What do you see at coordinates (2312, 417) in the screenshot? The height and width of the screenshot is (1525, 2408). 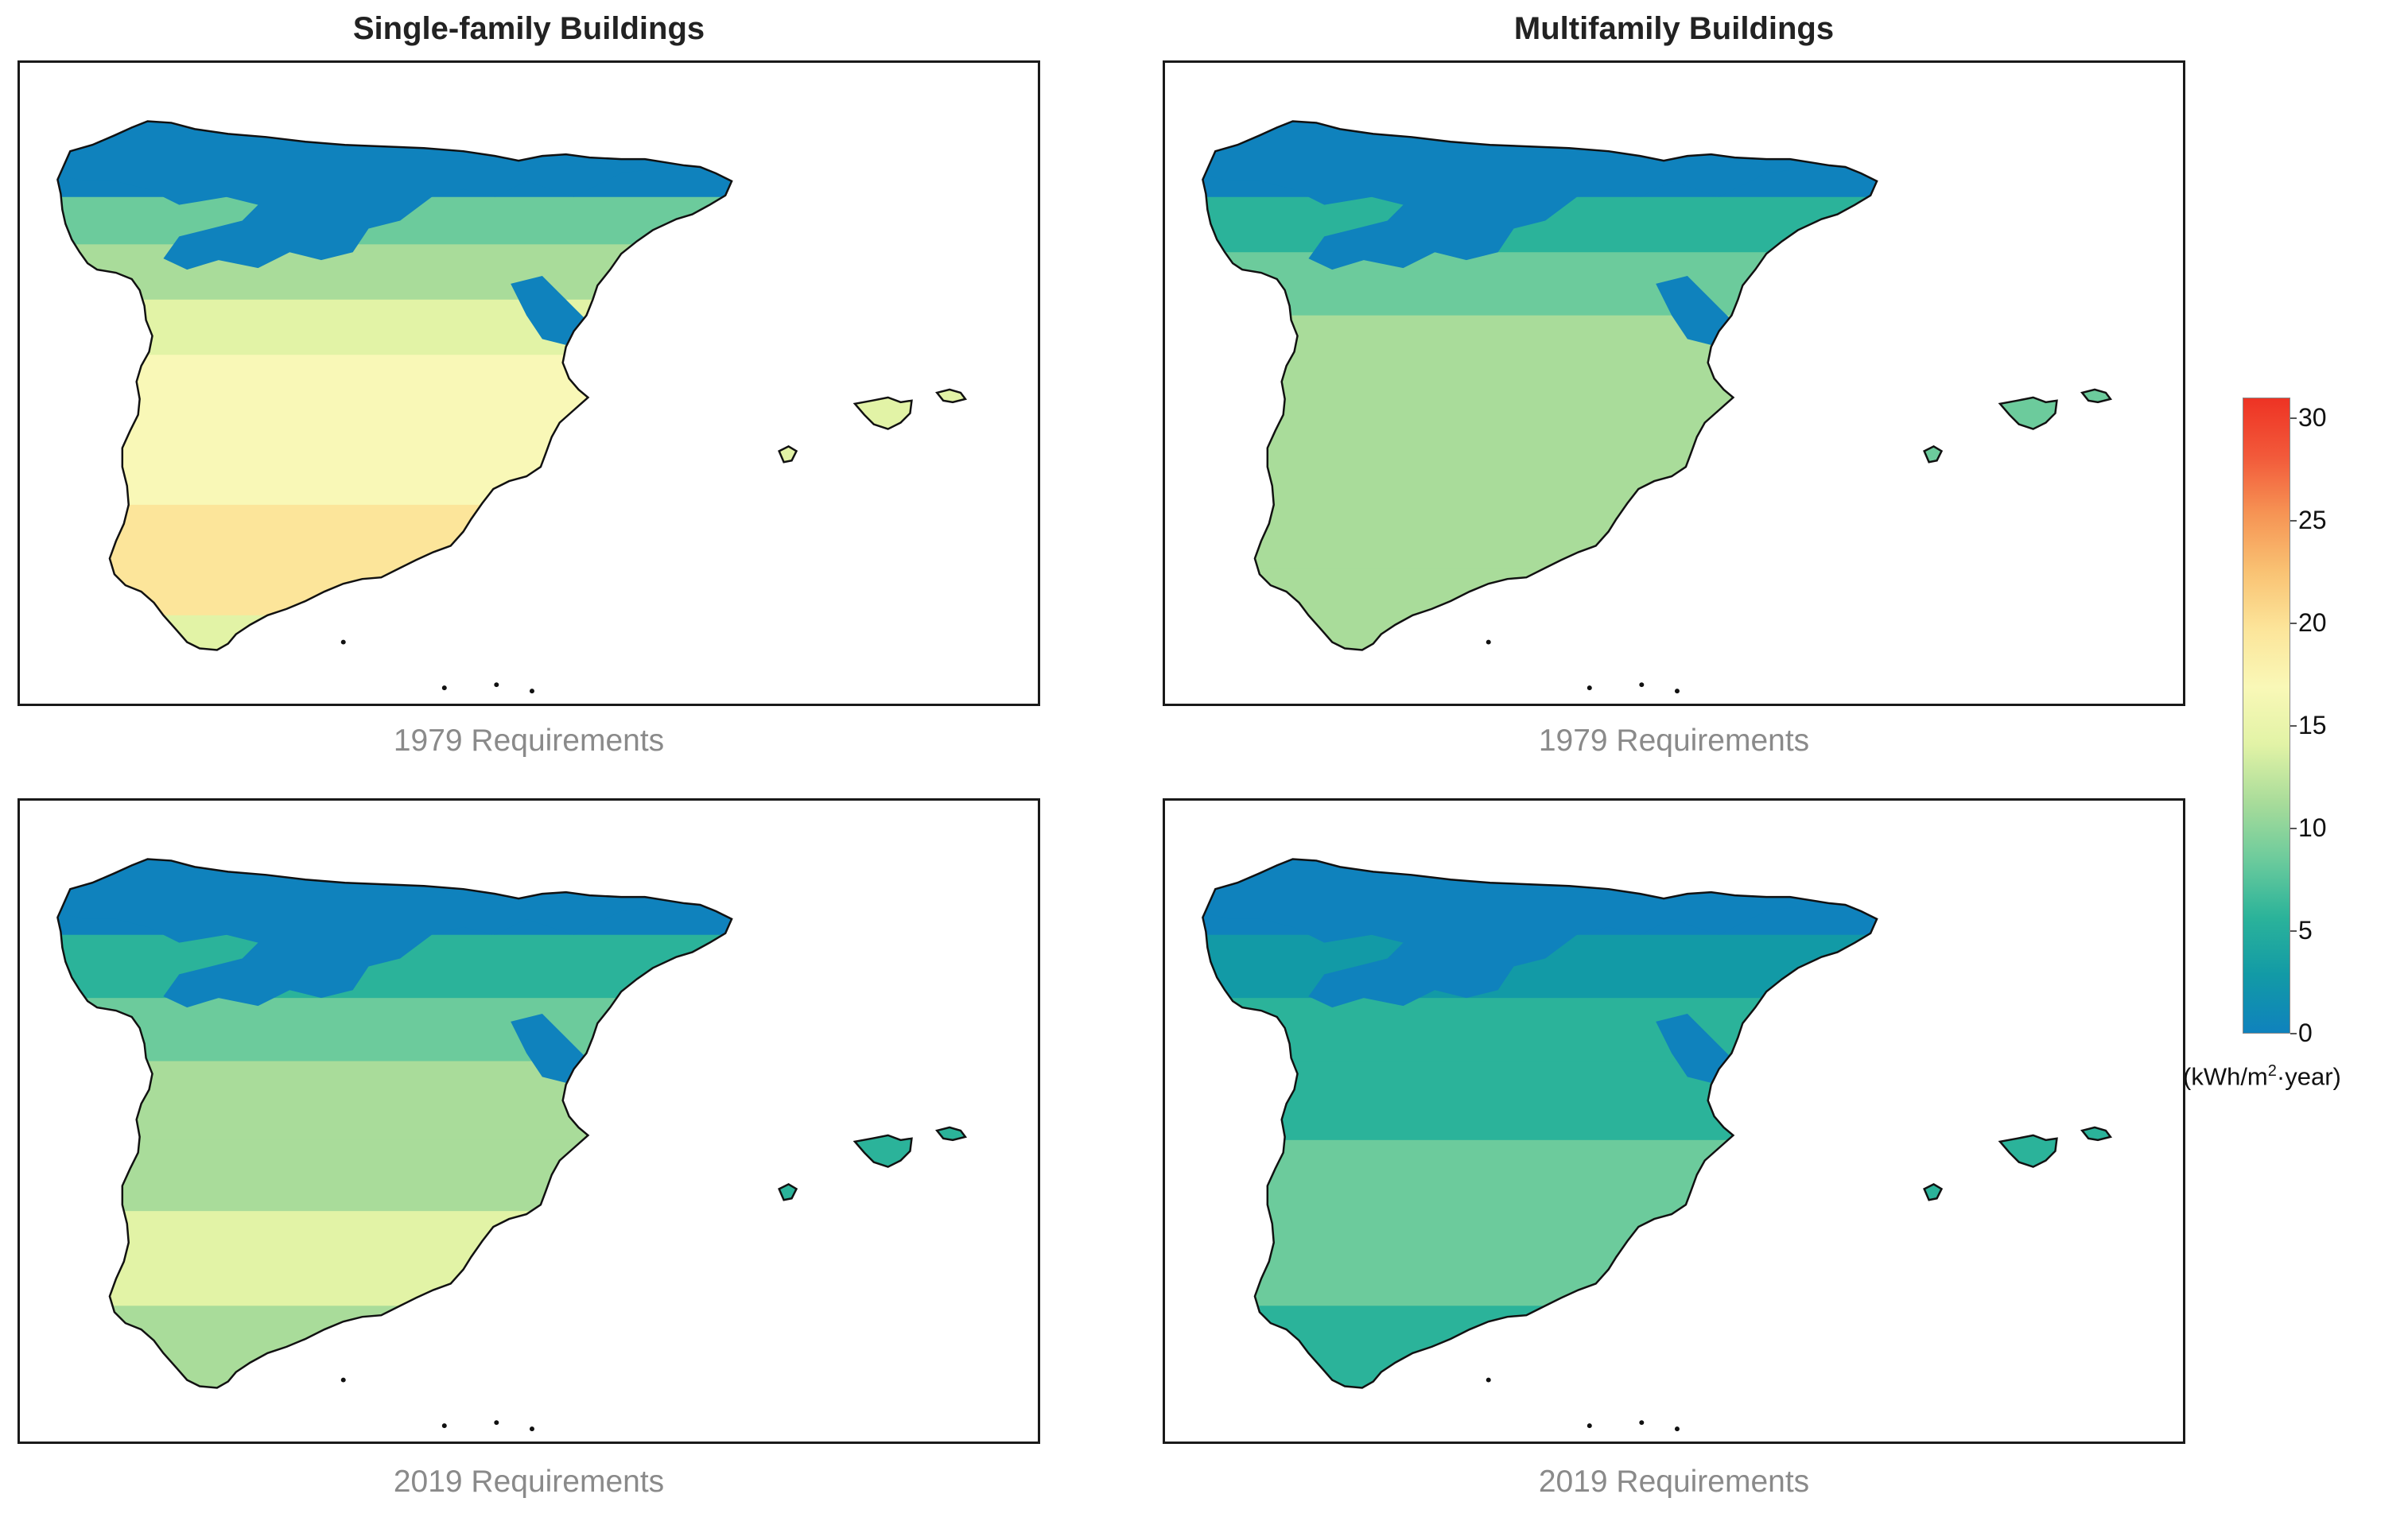 I see `colorbar-tick-label: 30` at bounding box center [2312, 417].